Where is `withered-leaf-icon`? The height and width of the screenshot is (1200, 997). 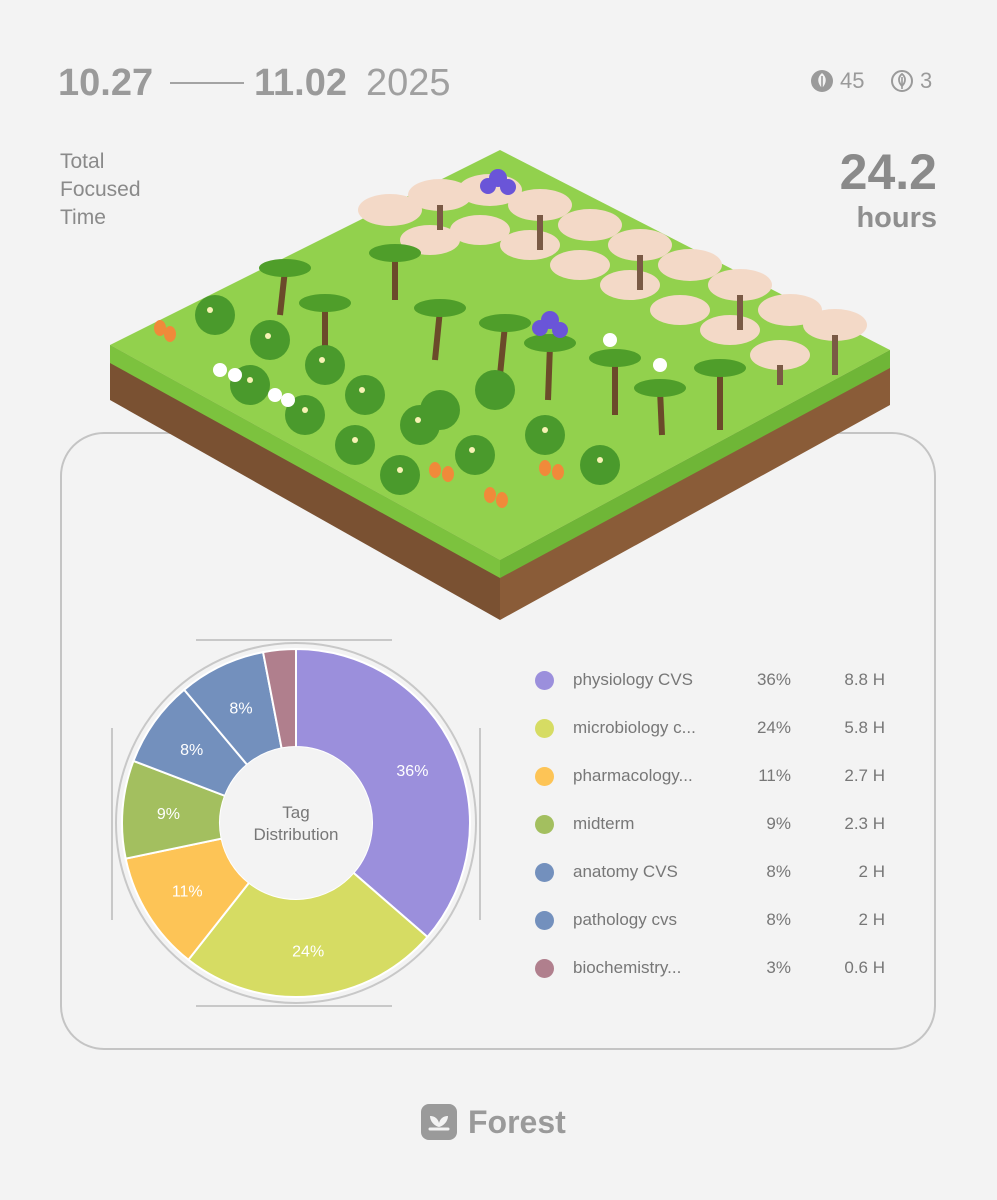
withered-leaf-icon is located at coordinates (902, 81).